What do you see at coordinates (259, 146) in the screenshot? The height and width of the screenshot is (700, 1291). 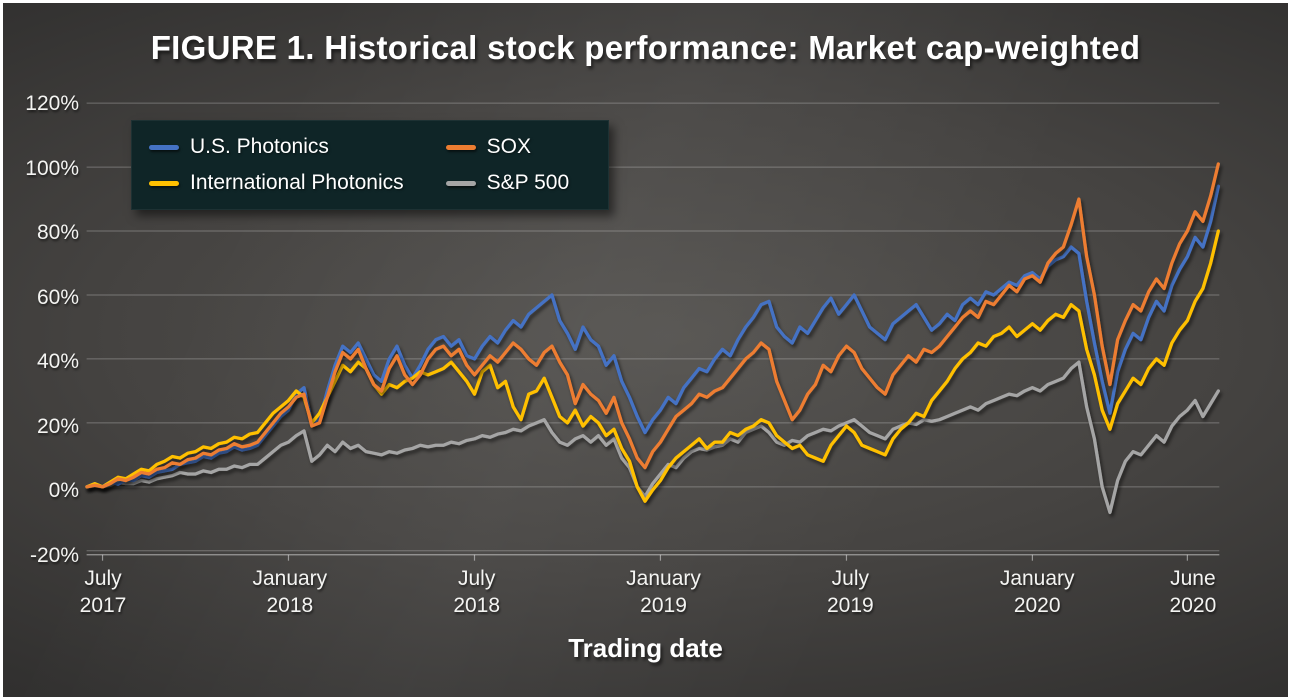 I see `legend-label: U.S. Photonics` at bounding box center [259, 146].